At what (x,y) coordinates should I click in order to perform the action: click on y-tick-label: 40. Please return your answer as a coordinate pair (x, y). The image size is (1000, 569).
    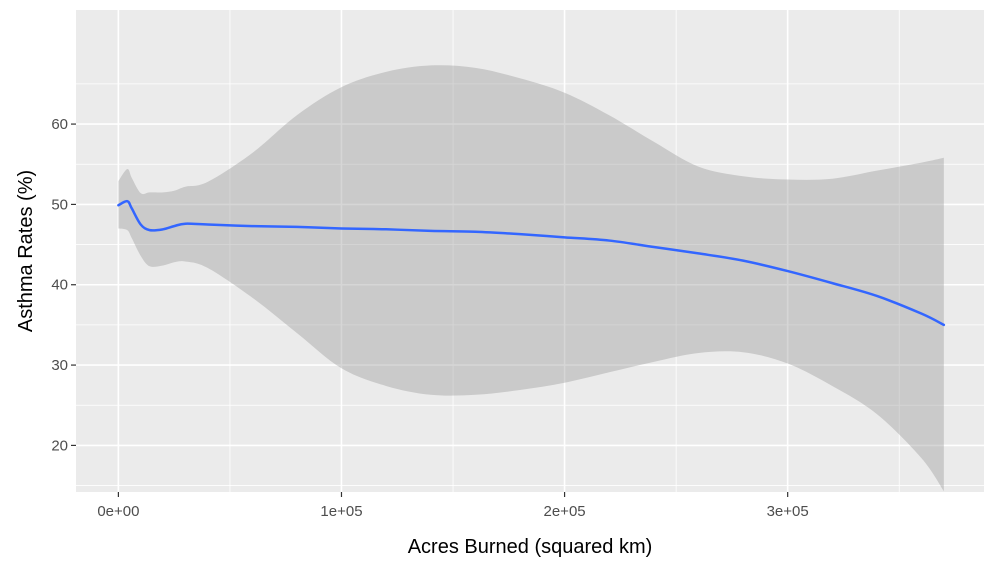
    Looking at the image, I should click on (59, 285).